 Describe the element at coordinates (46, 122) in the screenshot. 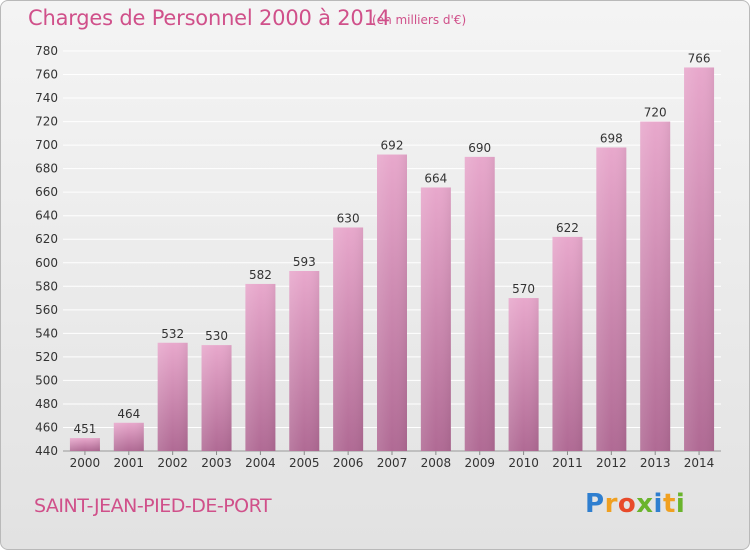

I see `y-tick-label: 720` at that location.